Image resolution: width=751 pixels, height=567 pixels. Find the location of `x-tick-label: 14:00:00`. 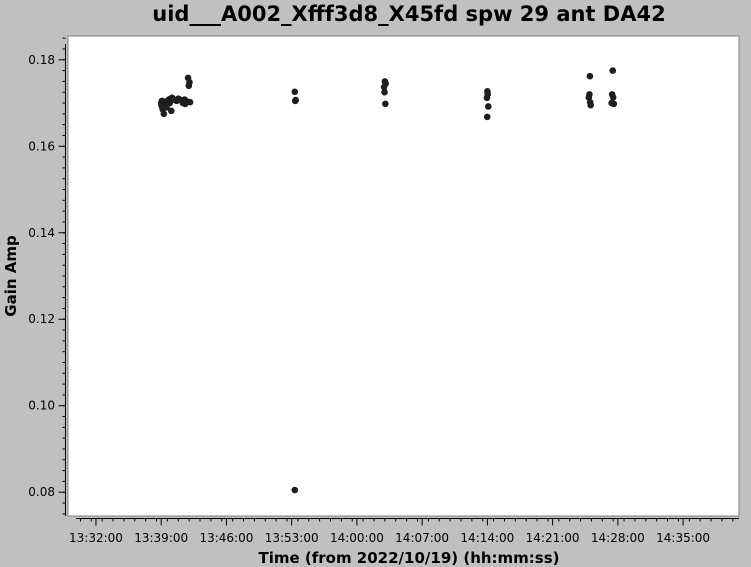

x-tick-label: 14:00:00 is located at coordinates (357, 538).